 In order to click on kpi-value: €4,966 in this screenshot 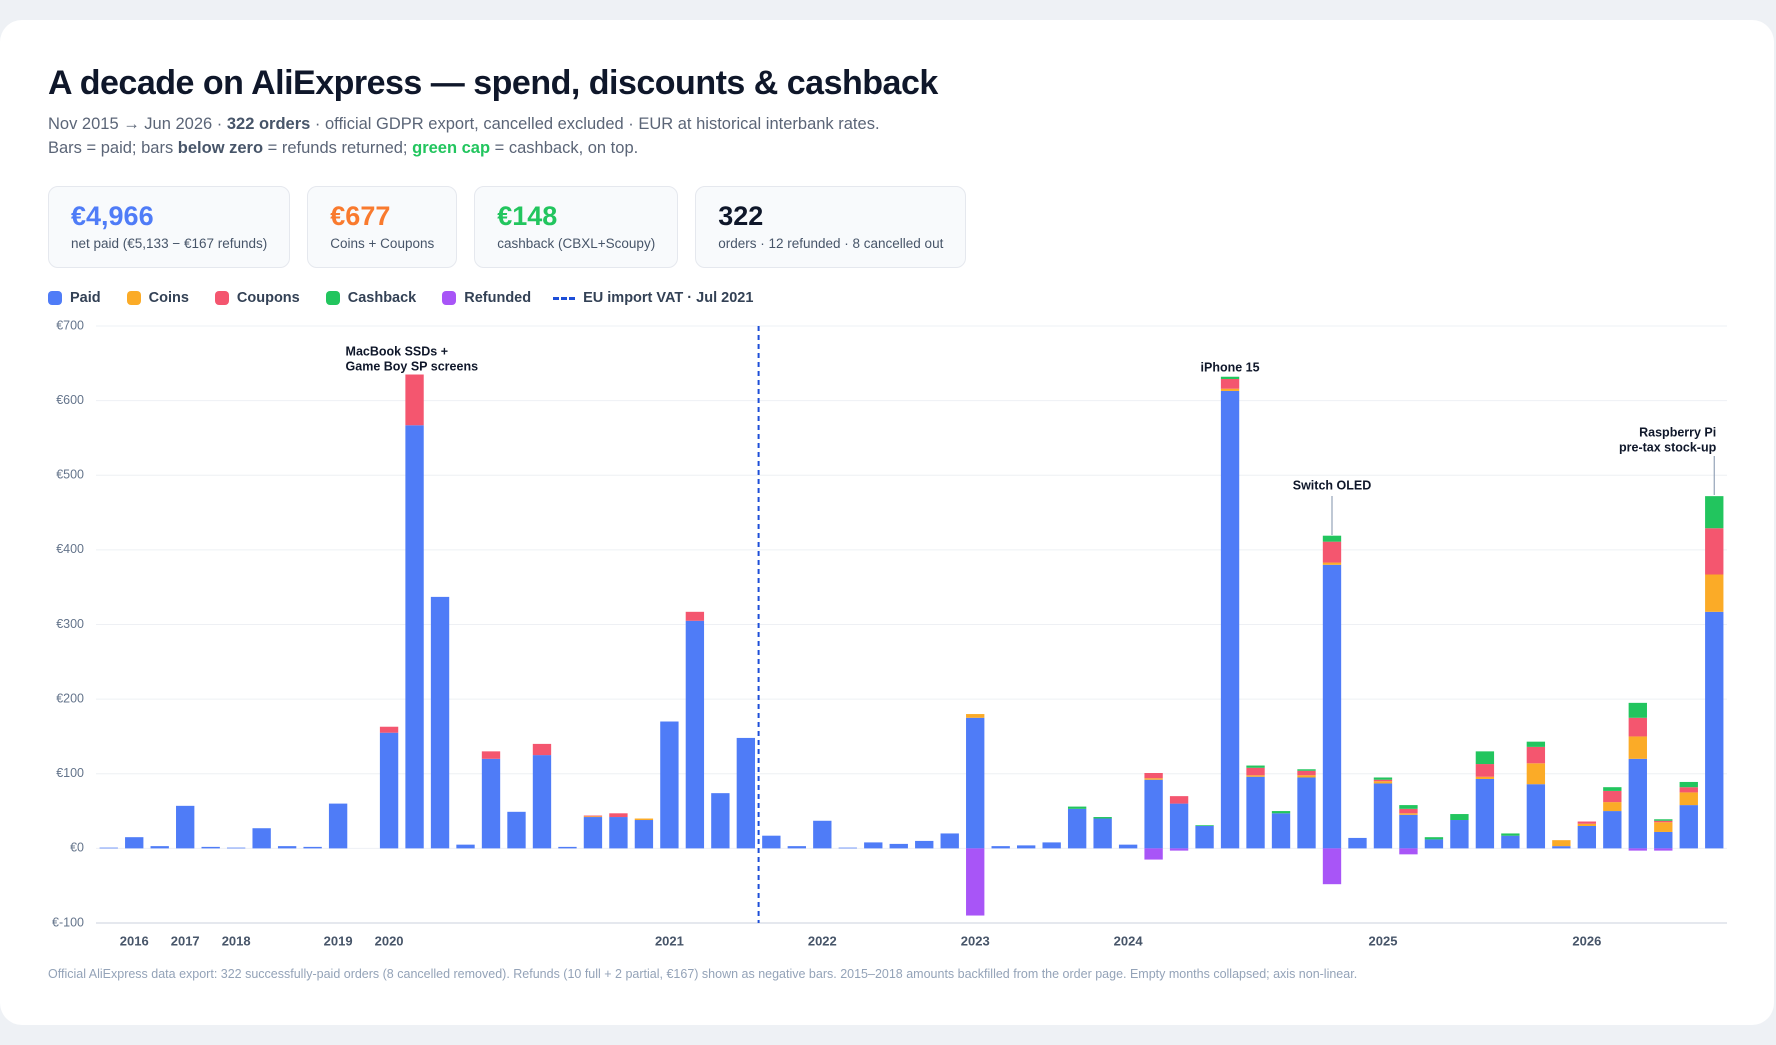, I will do `click(112, 216)`.